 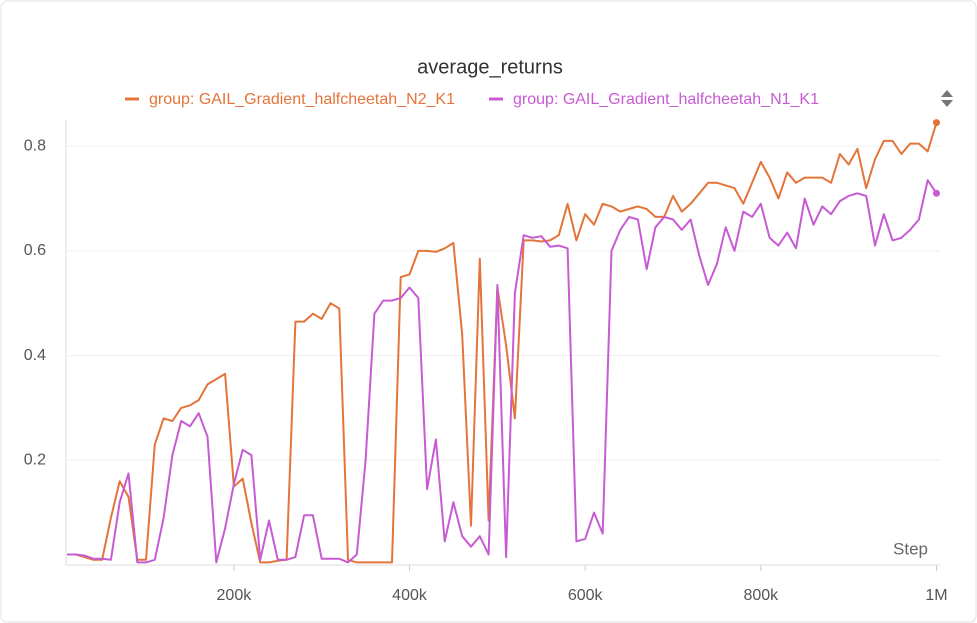 I want to click on x-tick-label: 600k, so click(x=586, y=595).